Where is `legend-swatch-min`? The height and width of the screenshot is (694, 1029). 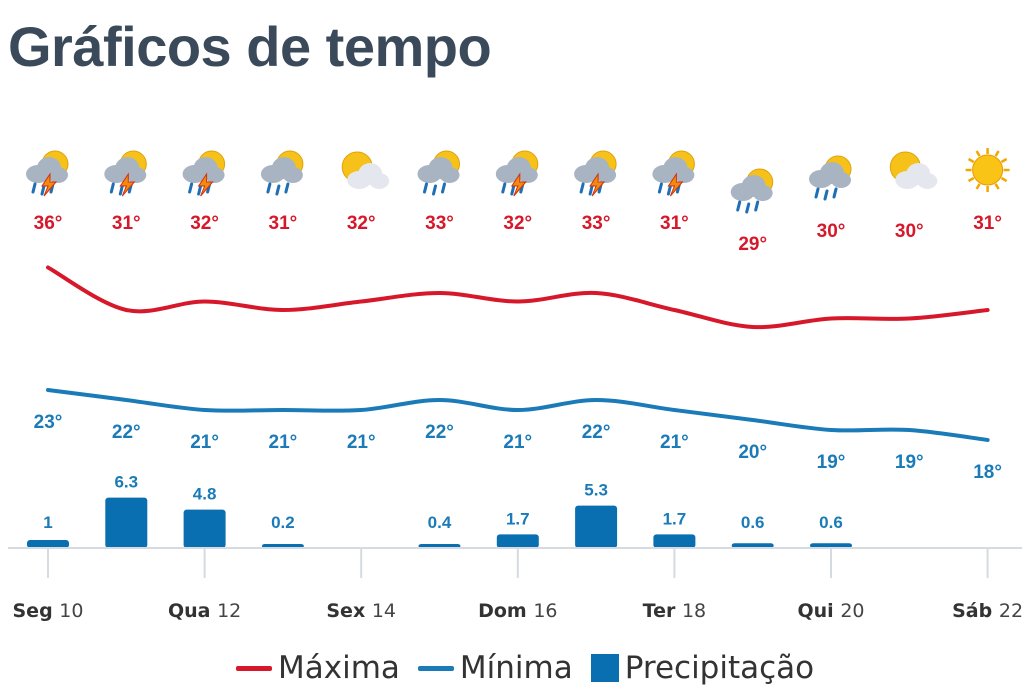
legend-swatch-min is located at coordinates (435, 668).